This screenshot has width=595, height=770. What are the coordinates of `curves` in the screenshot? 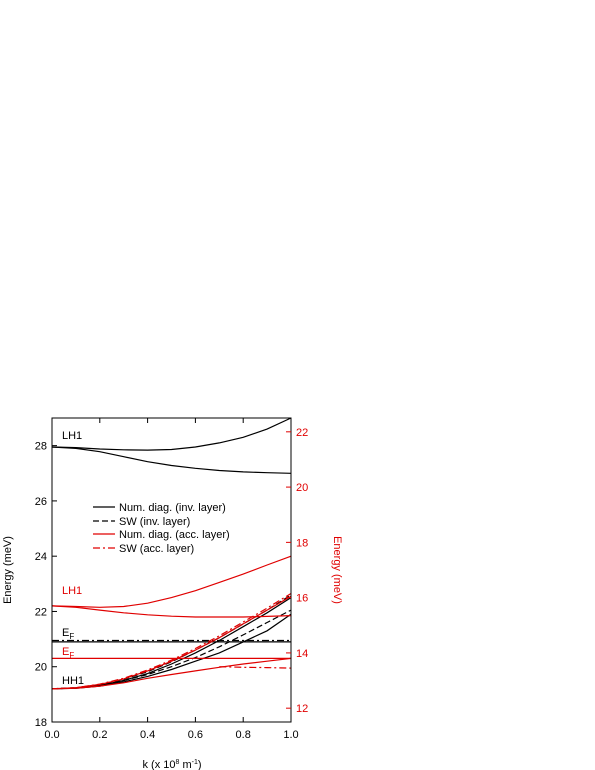 It's located at (171, 553).